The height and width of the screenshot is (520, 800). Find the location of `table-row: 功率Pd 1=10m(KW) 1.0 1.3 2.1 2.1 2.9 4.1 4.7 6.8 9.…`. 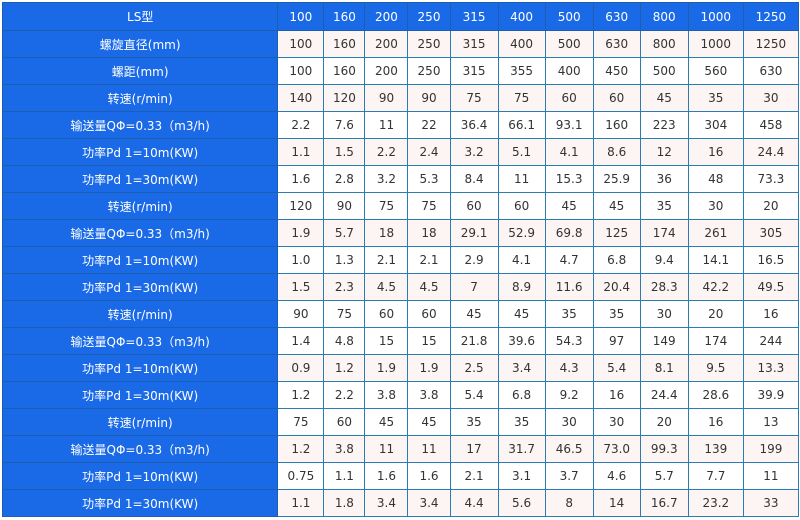

table-row: 功率Pd 1=10m(KW) 1.0 1.3 2.1 2.1 2.9 4.1 4.7 6.8 9.… is located at coordinates (400, 260).